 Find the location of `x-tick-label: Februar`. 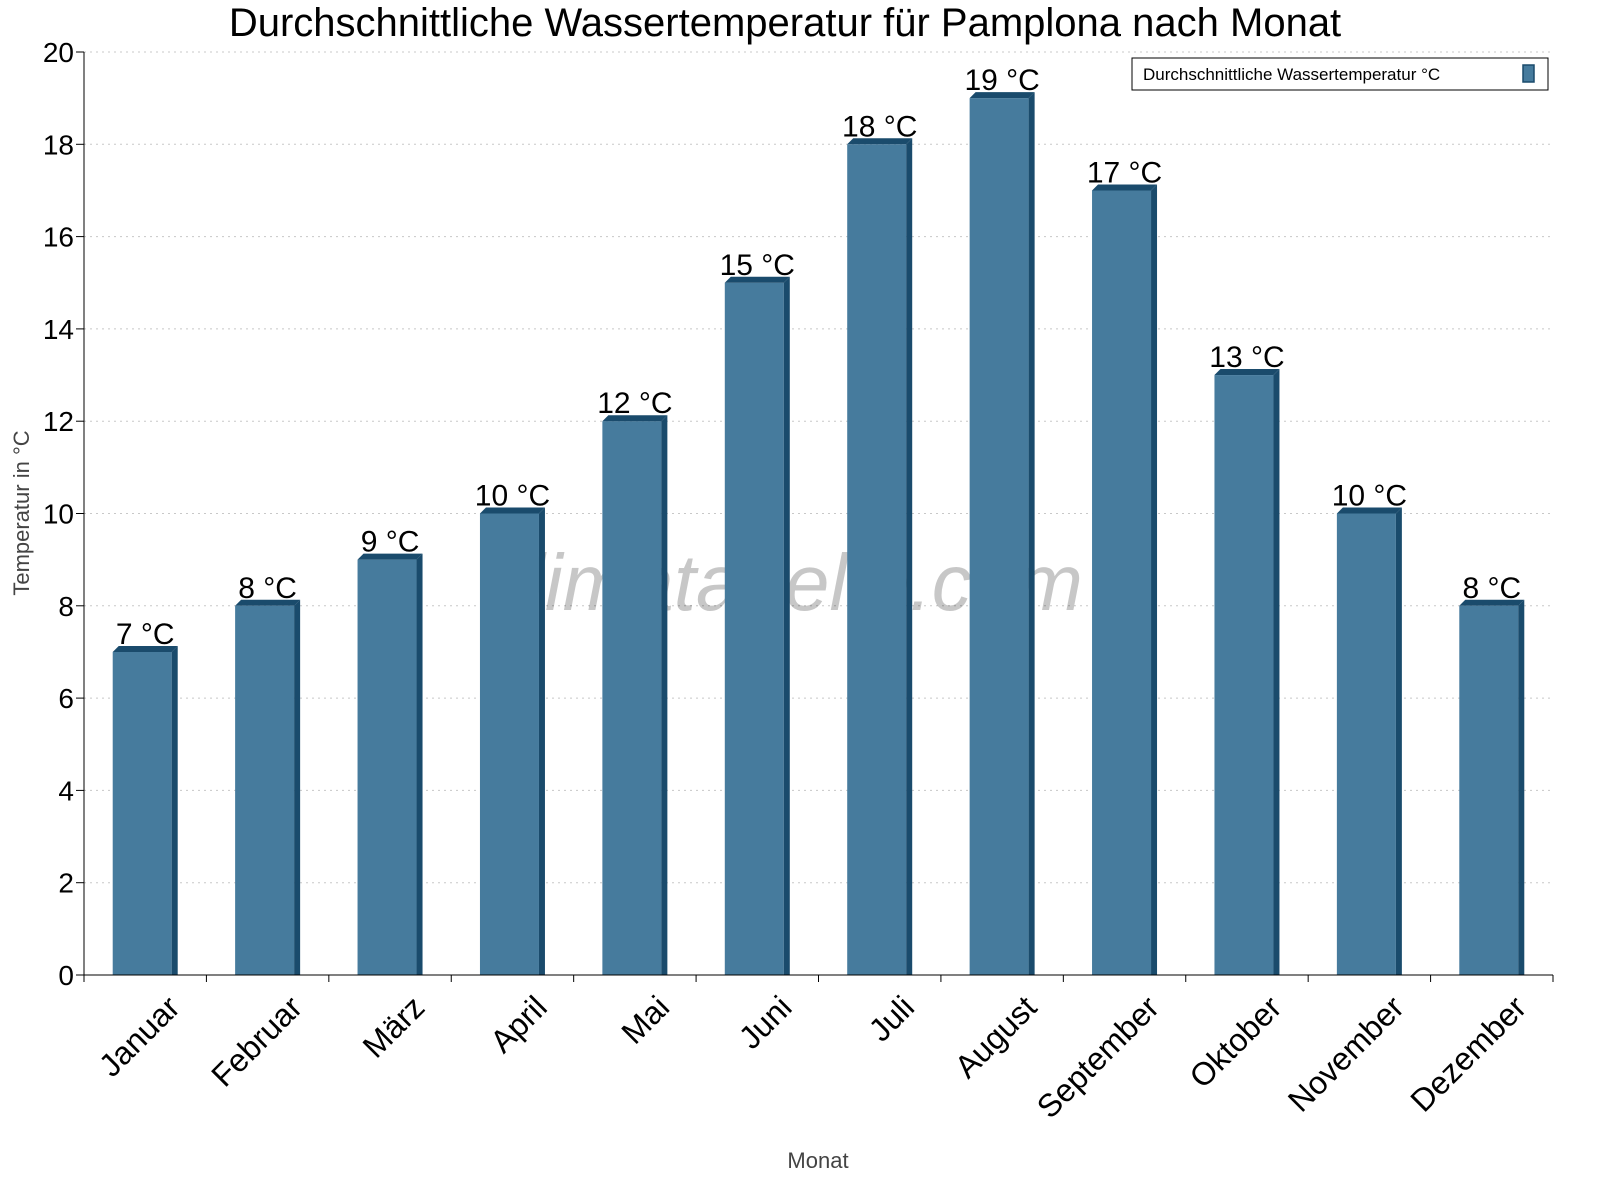

x-tick-label: Februar is located at coordinates (256, 1041).